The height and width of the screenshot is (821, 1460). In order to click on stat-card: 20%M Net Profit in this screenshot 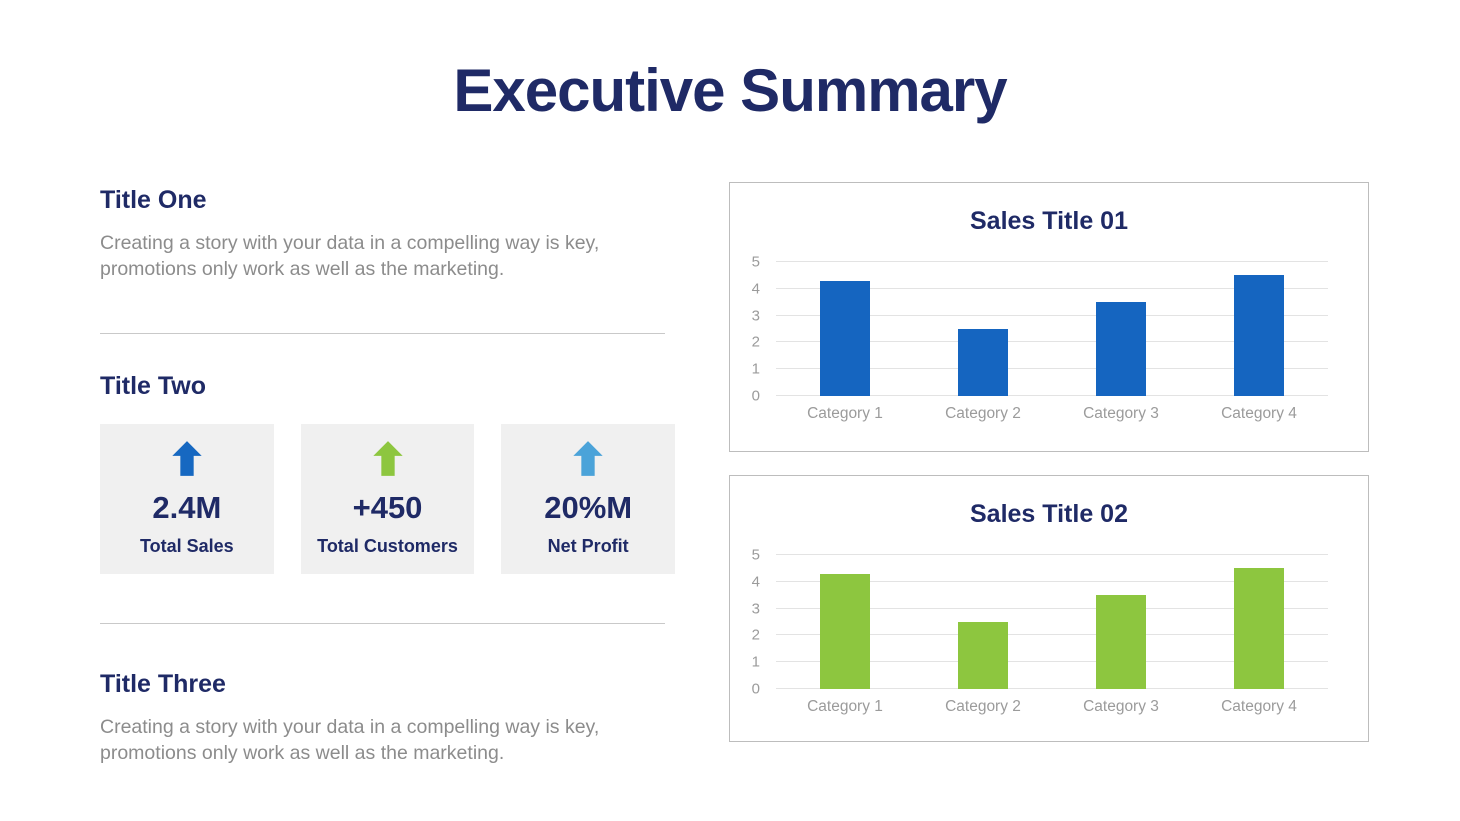, I will do `click(588, 498)`.